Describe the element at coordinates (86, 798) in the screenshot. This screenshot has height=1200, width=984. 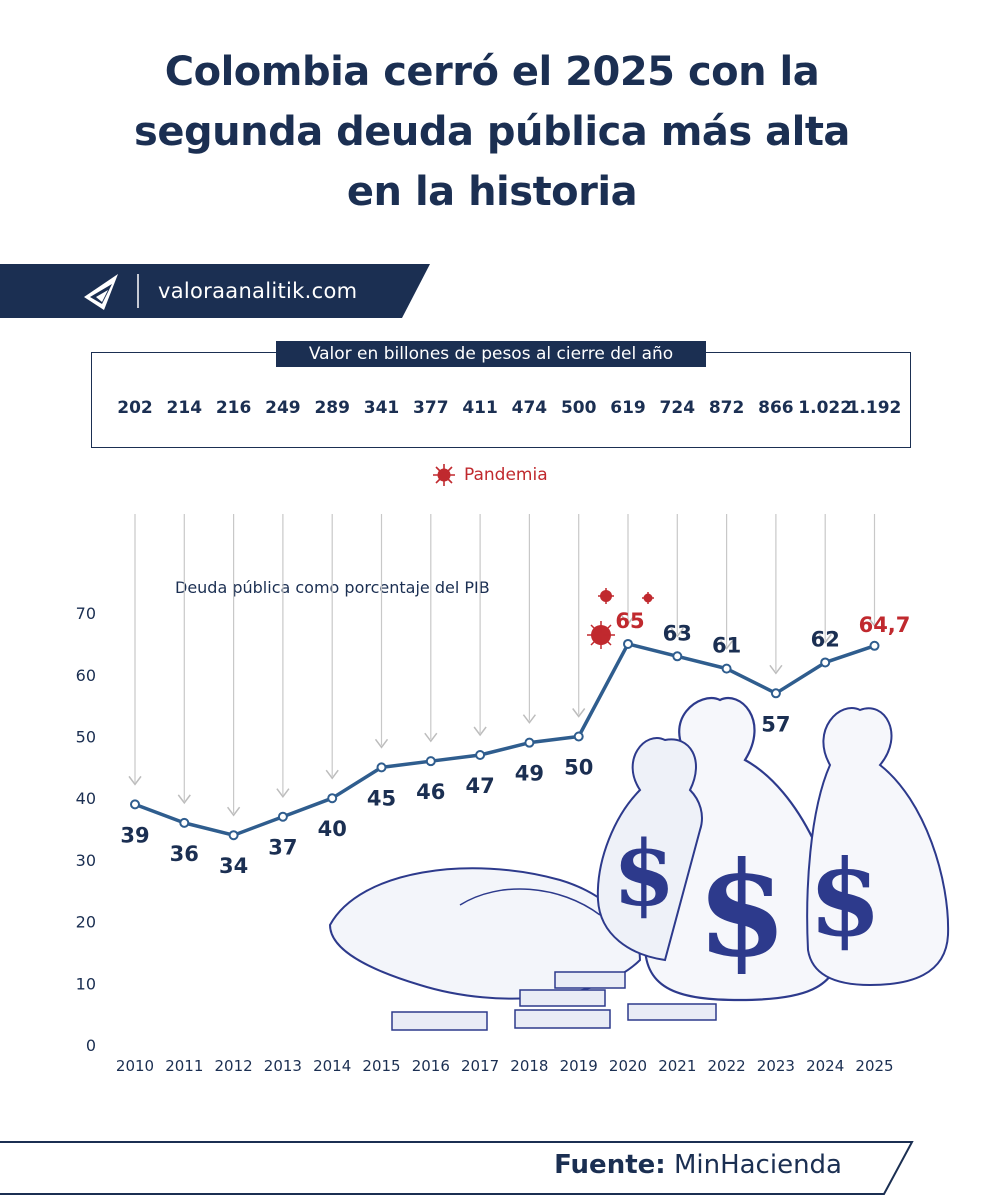
I see `y-tick-40: 40` at that location.